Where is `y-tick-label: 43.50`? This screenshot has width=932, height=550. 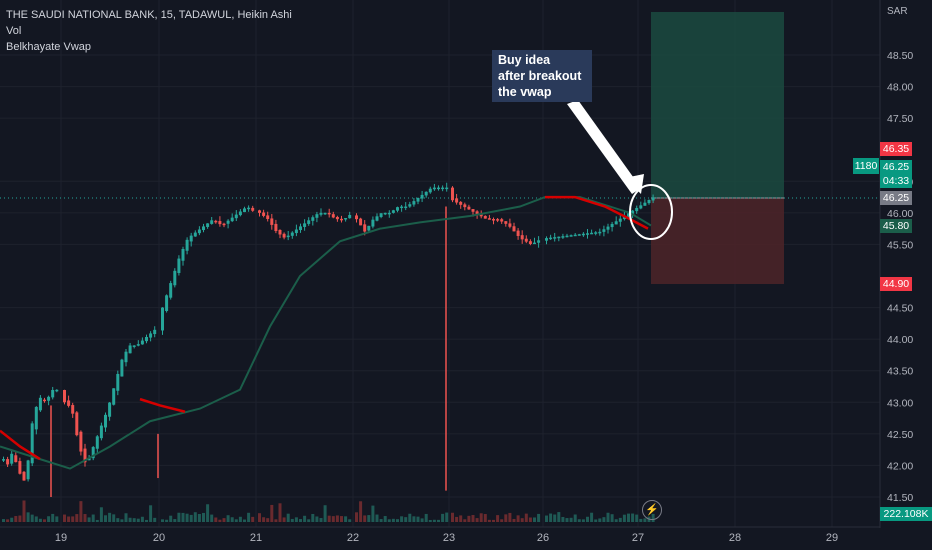 y-tick-label: 43.50 is located at coordinates (900, 372).